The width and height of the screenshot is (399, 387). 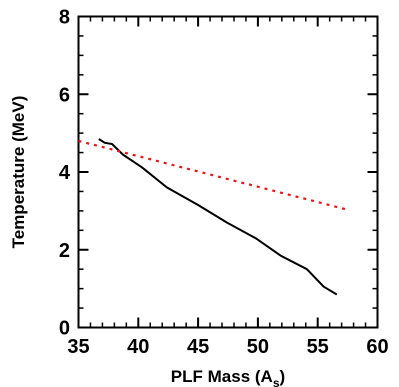 I want to click on x-axis-title-close: ), so click(x=283, y=376).